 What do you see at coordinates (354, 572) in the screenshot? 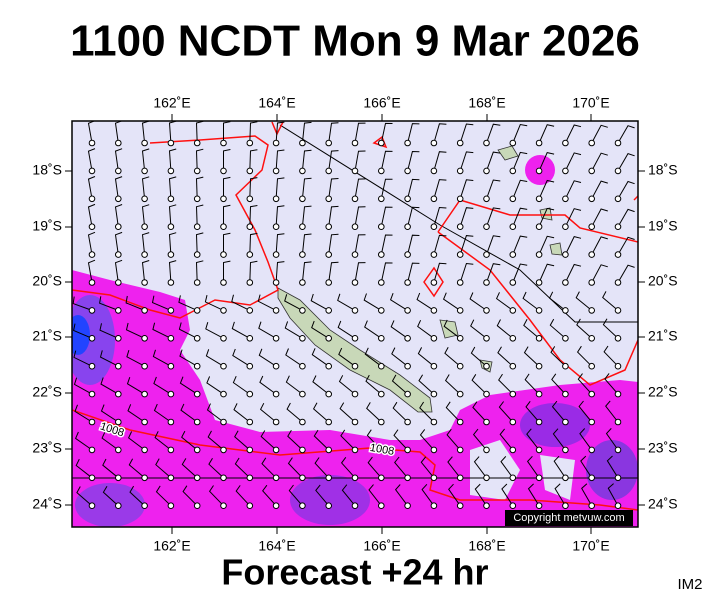
I see `forecast-label: Forecast +24 hr` at bounding box center [354, 572].